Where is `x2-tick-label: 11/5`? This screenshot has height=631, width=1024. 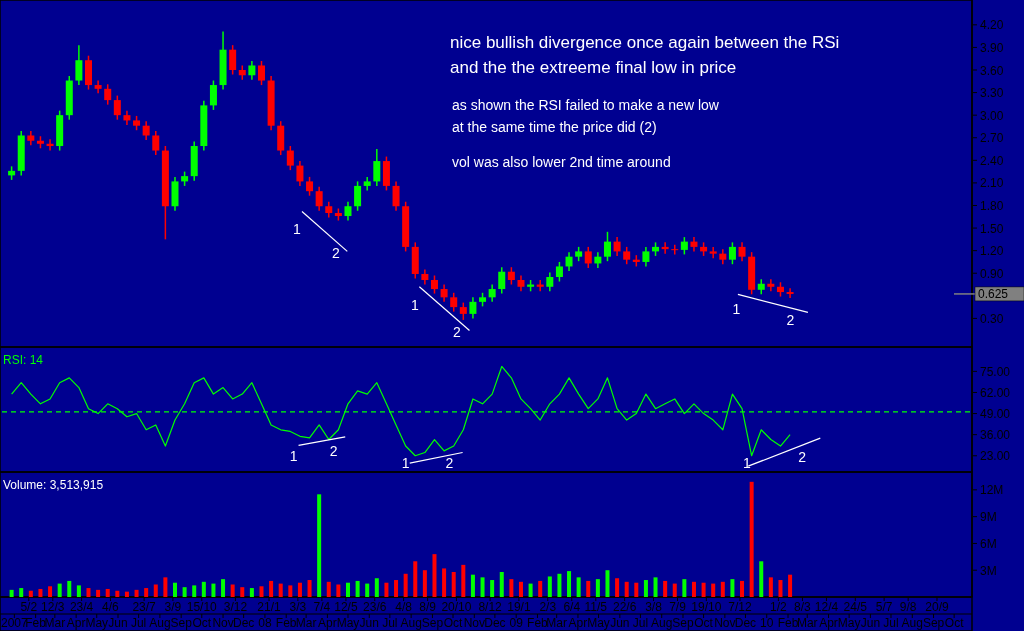 x2-tick-label: 11/5 is located at coordinates (596, 607).